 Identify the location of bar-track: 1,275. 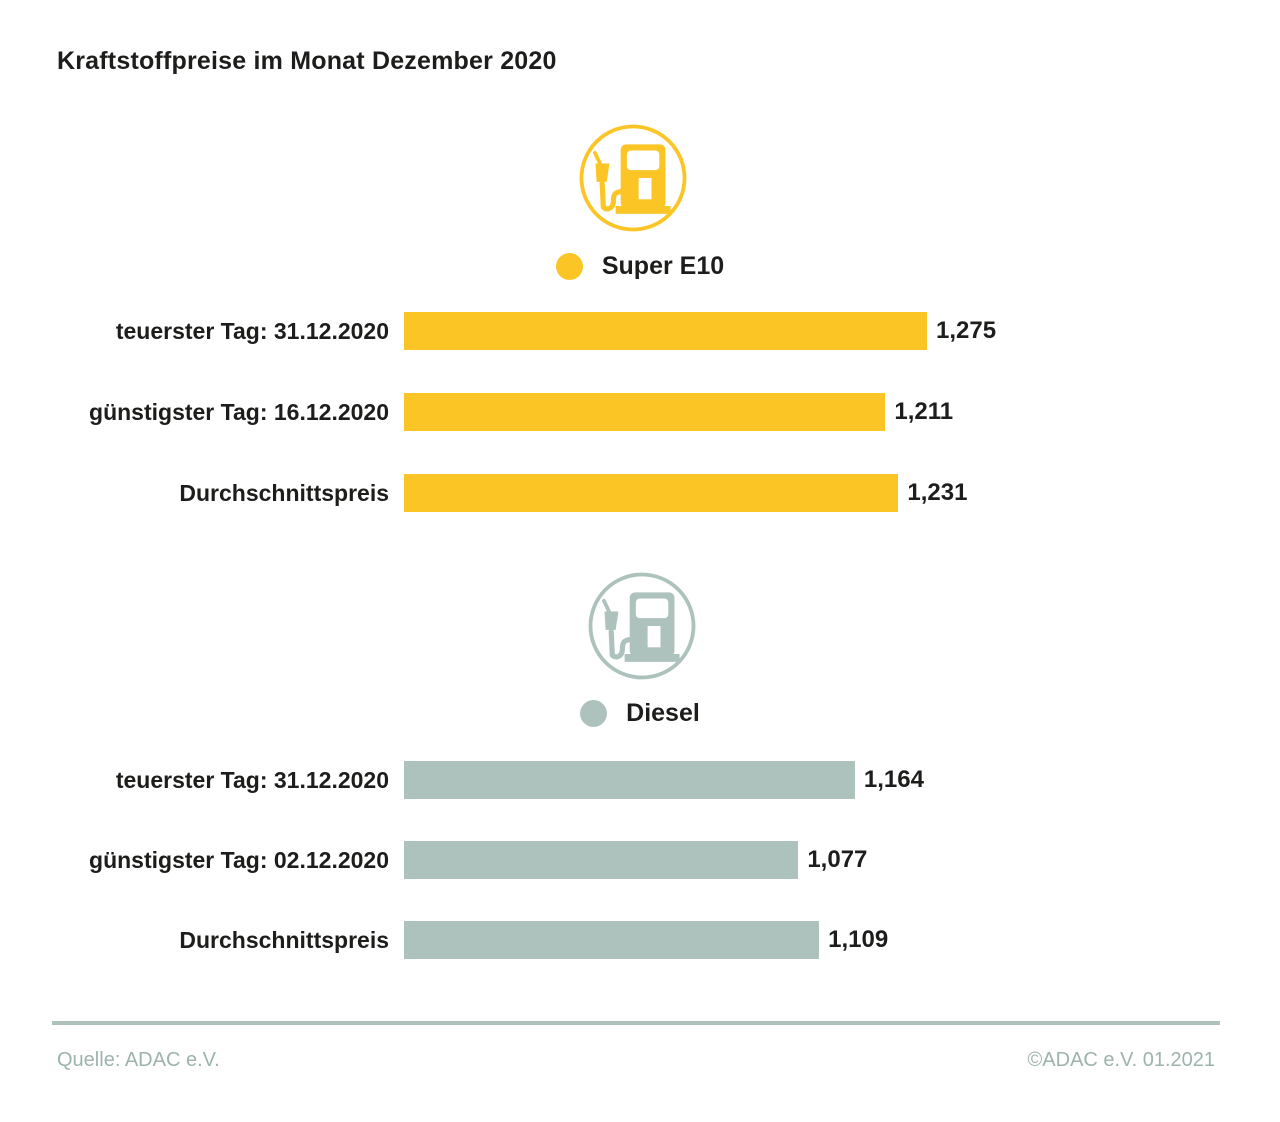
(700, 331).